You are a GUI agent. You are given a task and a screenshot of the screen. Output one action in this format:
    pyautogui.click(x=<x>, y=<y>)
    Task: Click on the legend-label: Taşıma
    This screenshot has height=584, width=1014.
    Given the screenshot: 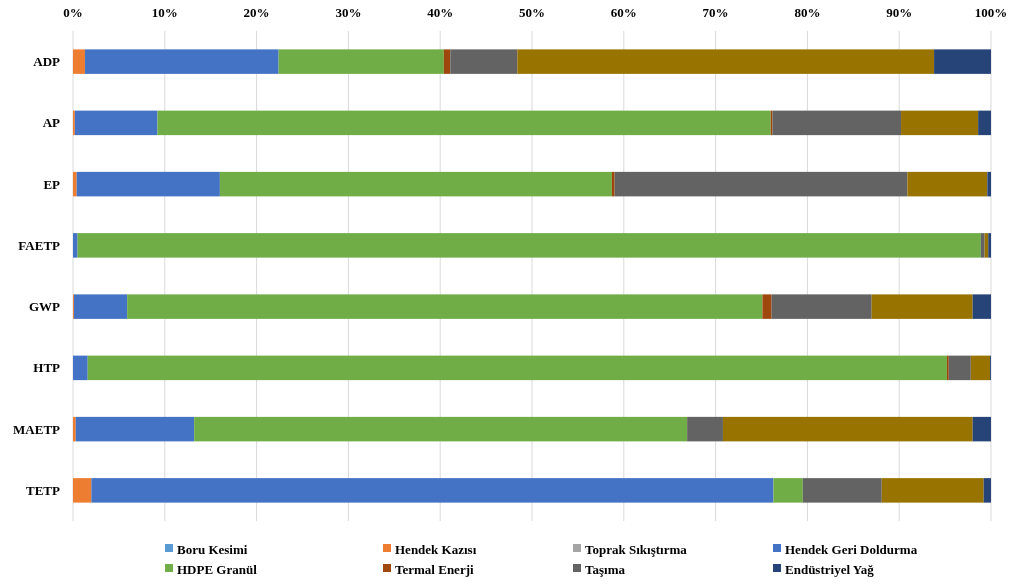 What is the action you would take?
    pyautogui.click(x=605, y=569)
    